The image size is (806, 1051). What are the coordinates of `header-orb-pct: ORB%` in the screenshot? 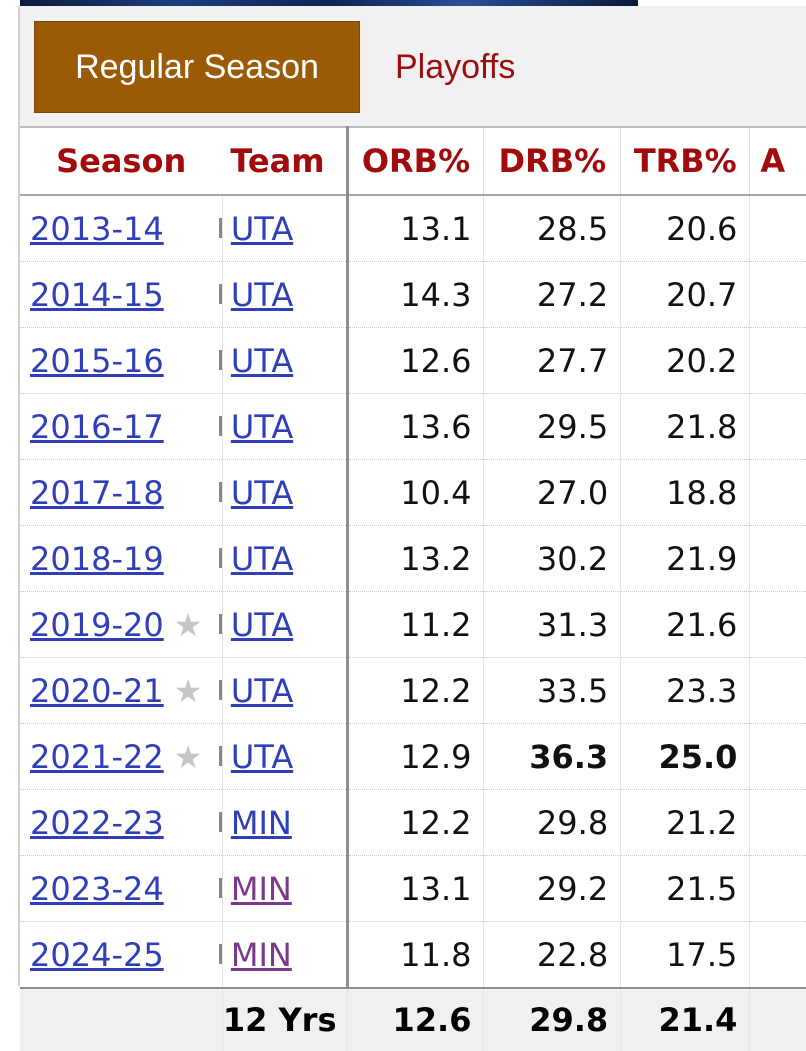 It's located at (416, 161).